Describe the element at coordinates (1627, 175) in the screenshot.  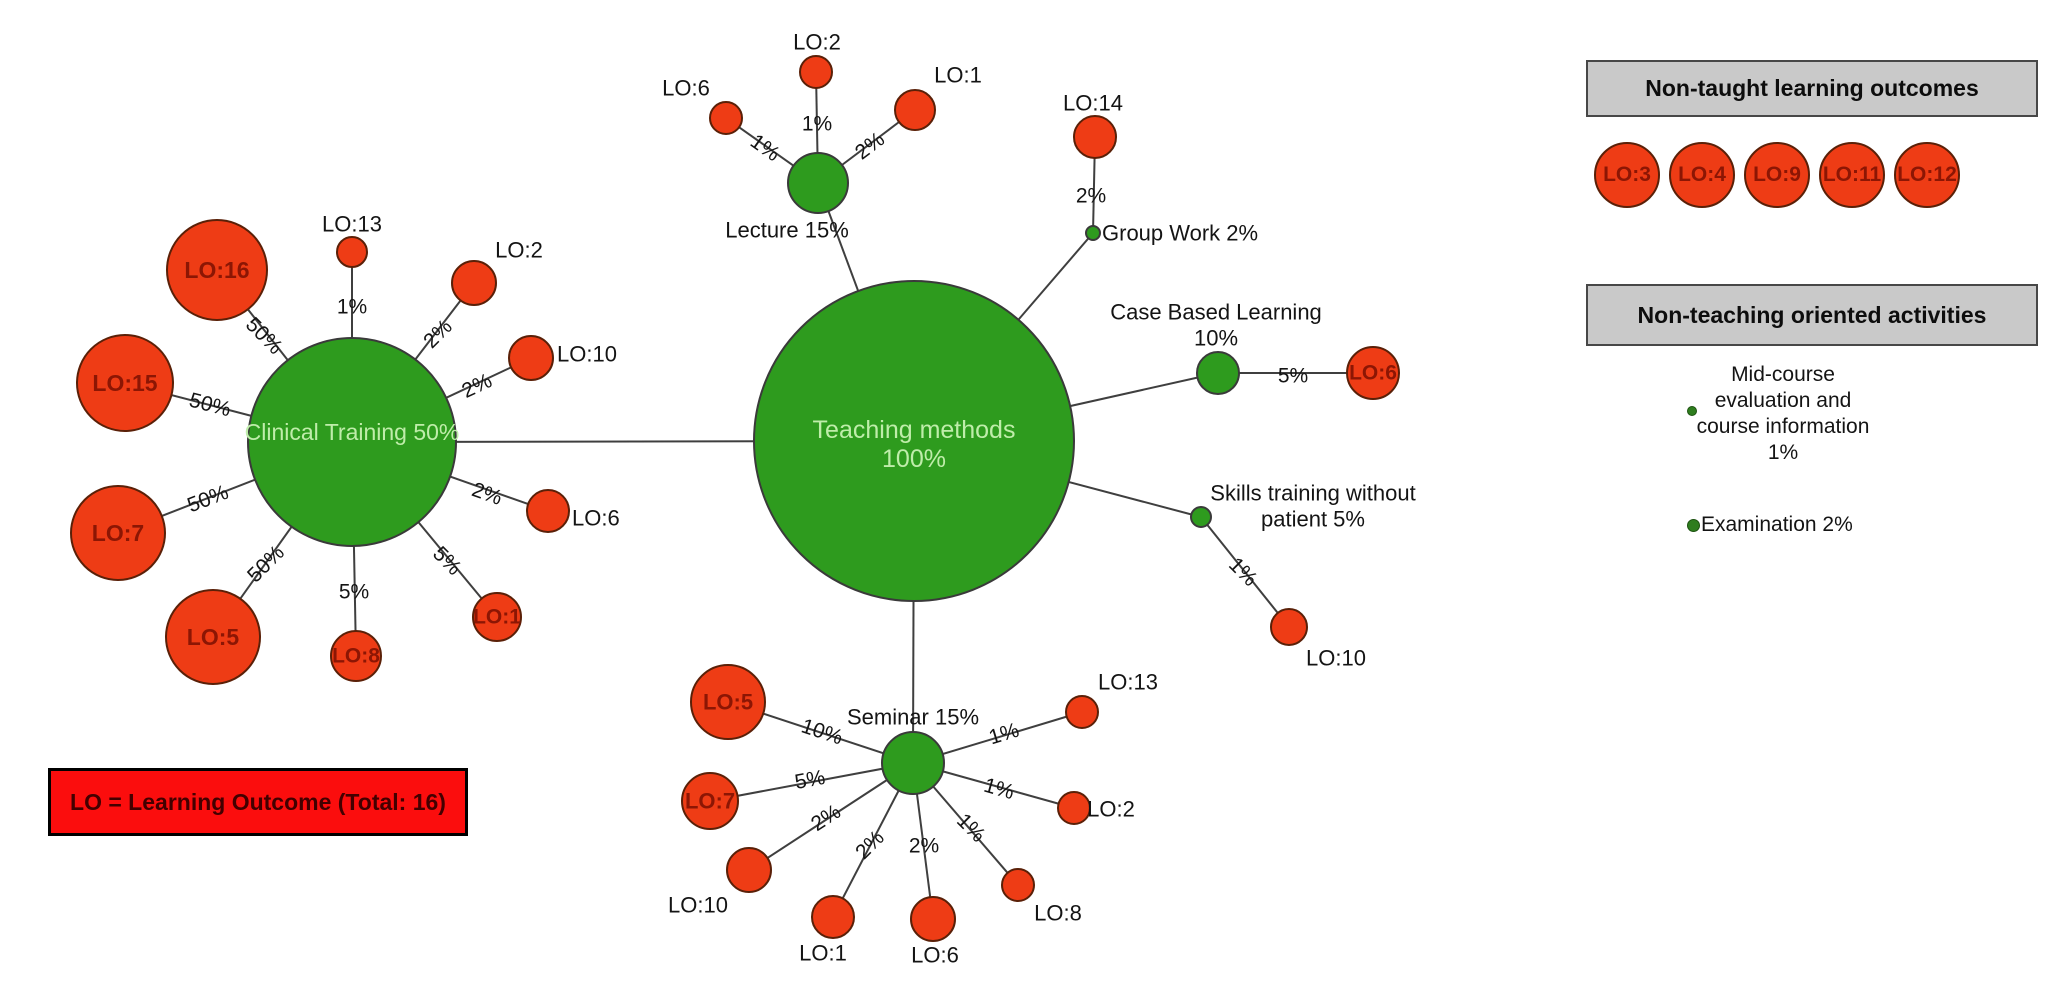
I see `non-taught-outcome-circle: LO:3` at that location.